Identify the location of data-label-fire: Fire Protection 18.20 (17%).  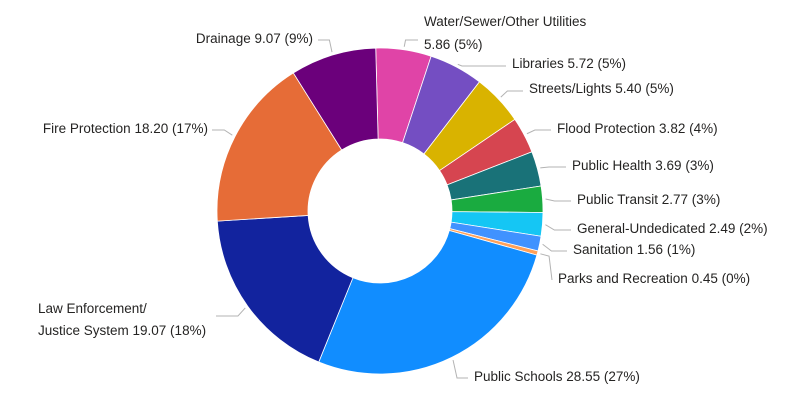
(125, 128).